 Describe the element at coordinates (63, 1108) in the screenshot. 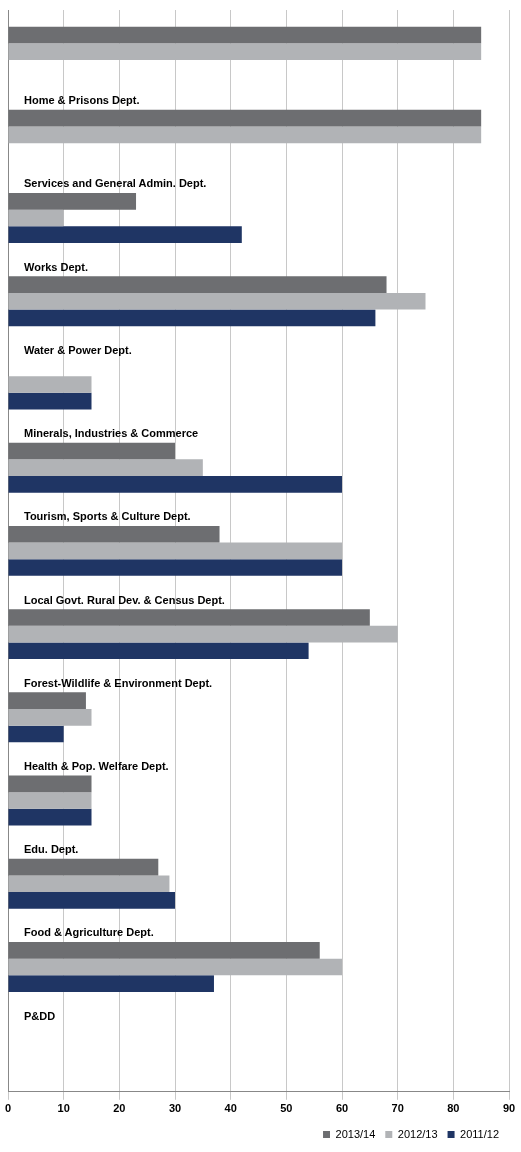

I see `x-tick-label: 10` at that location.